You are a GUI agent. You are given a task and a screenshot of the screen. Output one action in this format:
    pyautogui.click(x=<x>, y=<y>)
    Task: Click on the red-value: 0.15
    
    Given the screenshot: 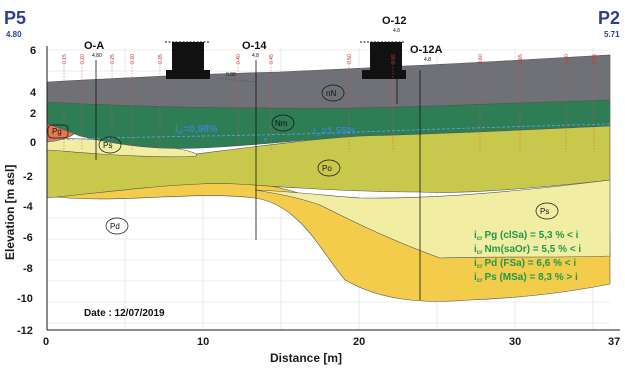 What is the action you would take?
    pyautogui.click(x=65, y=59)
    